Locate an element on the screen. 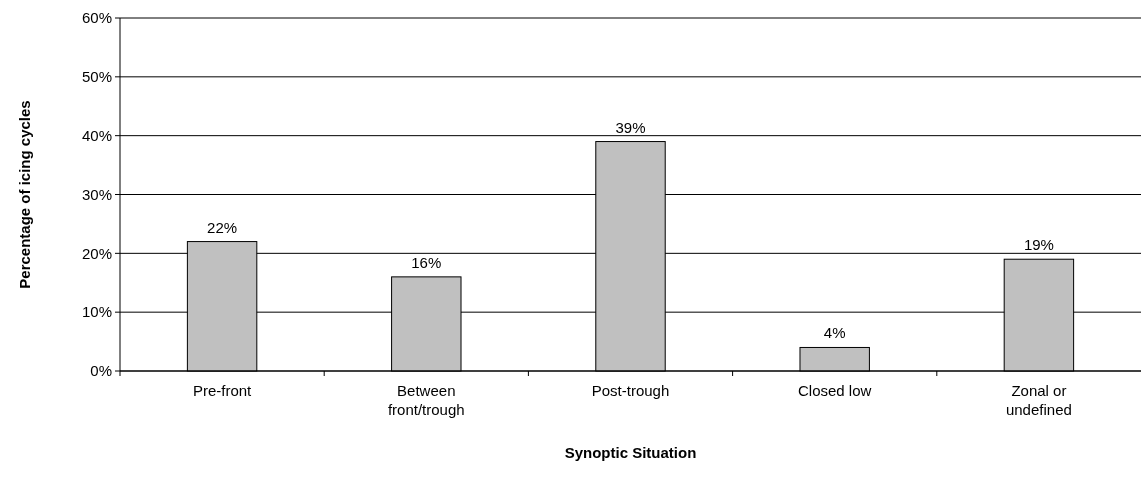 The width and height of the screenshot is (1147, 480). x-tick-label: Pre-front is located at coordinates (222, 390).